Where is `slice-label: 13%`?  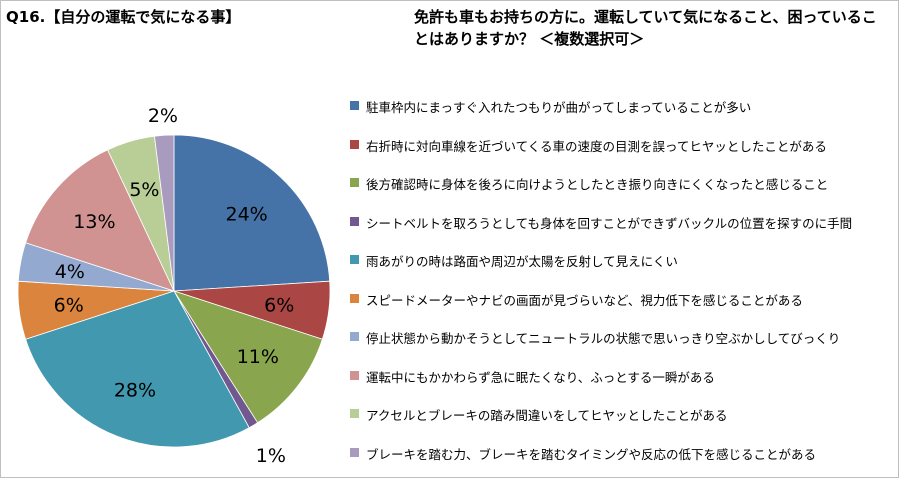
slice-label: 13% is located at coordinates (94, 222).